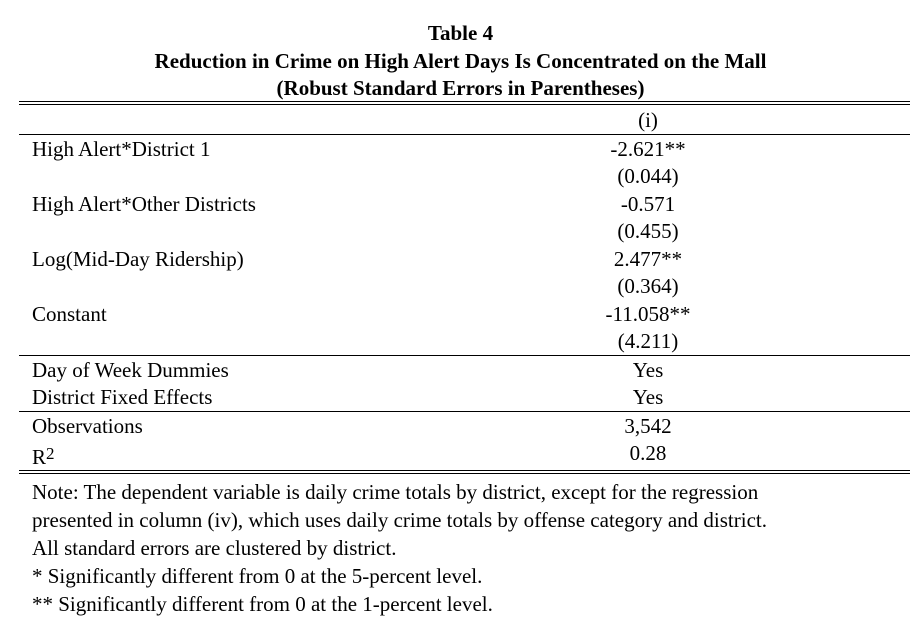 The height and width of the screenshot is (626, 921). Describe the element at coordinates (460, 231) in the screenshot. I see `se-row: (0.455)` at that location.